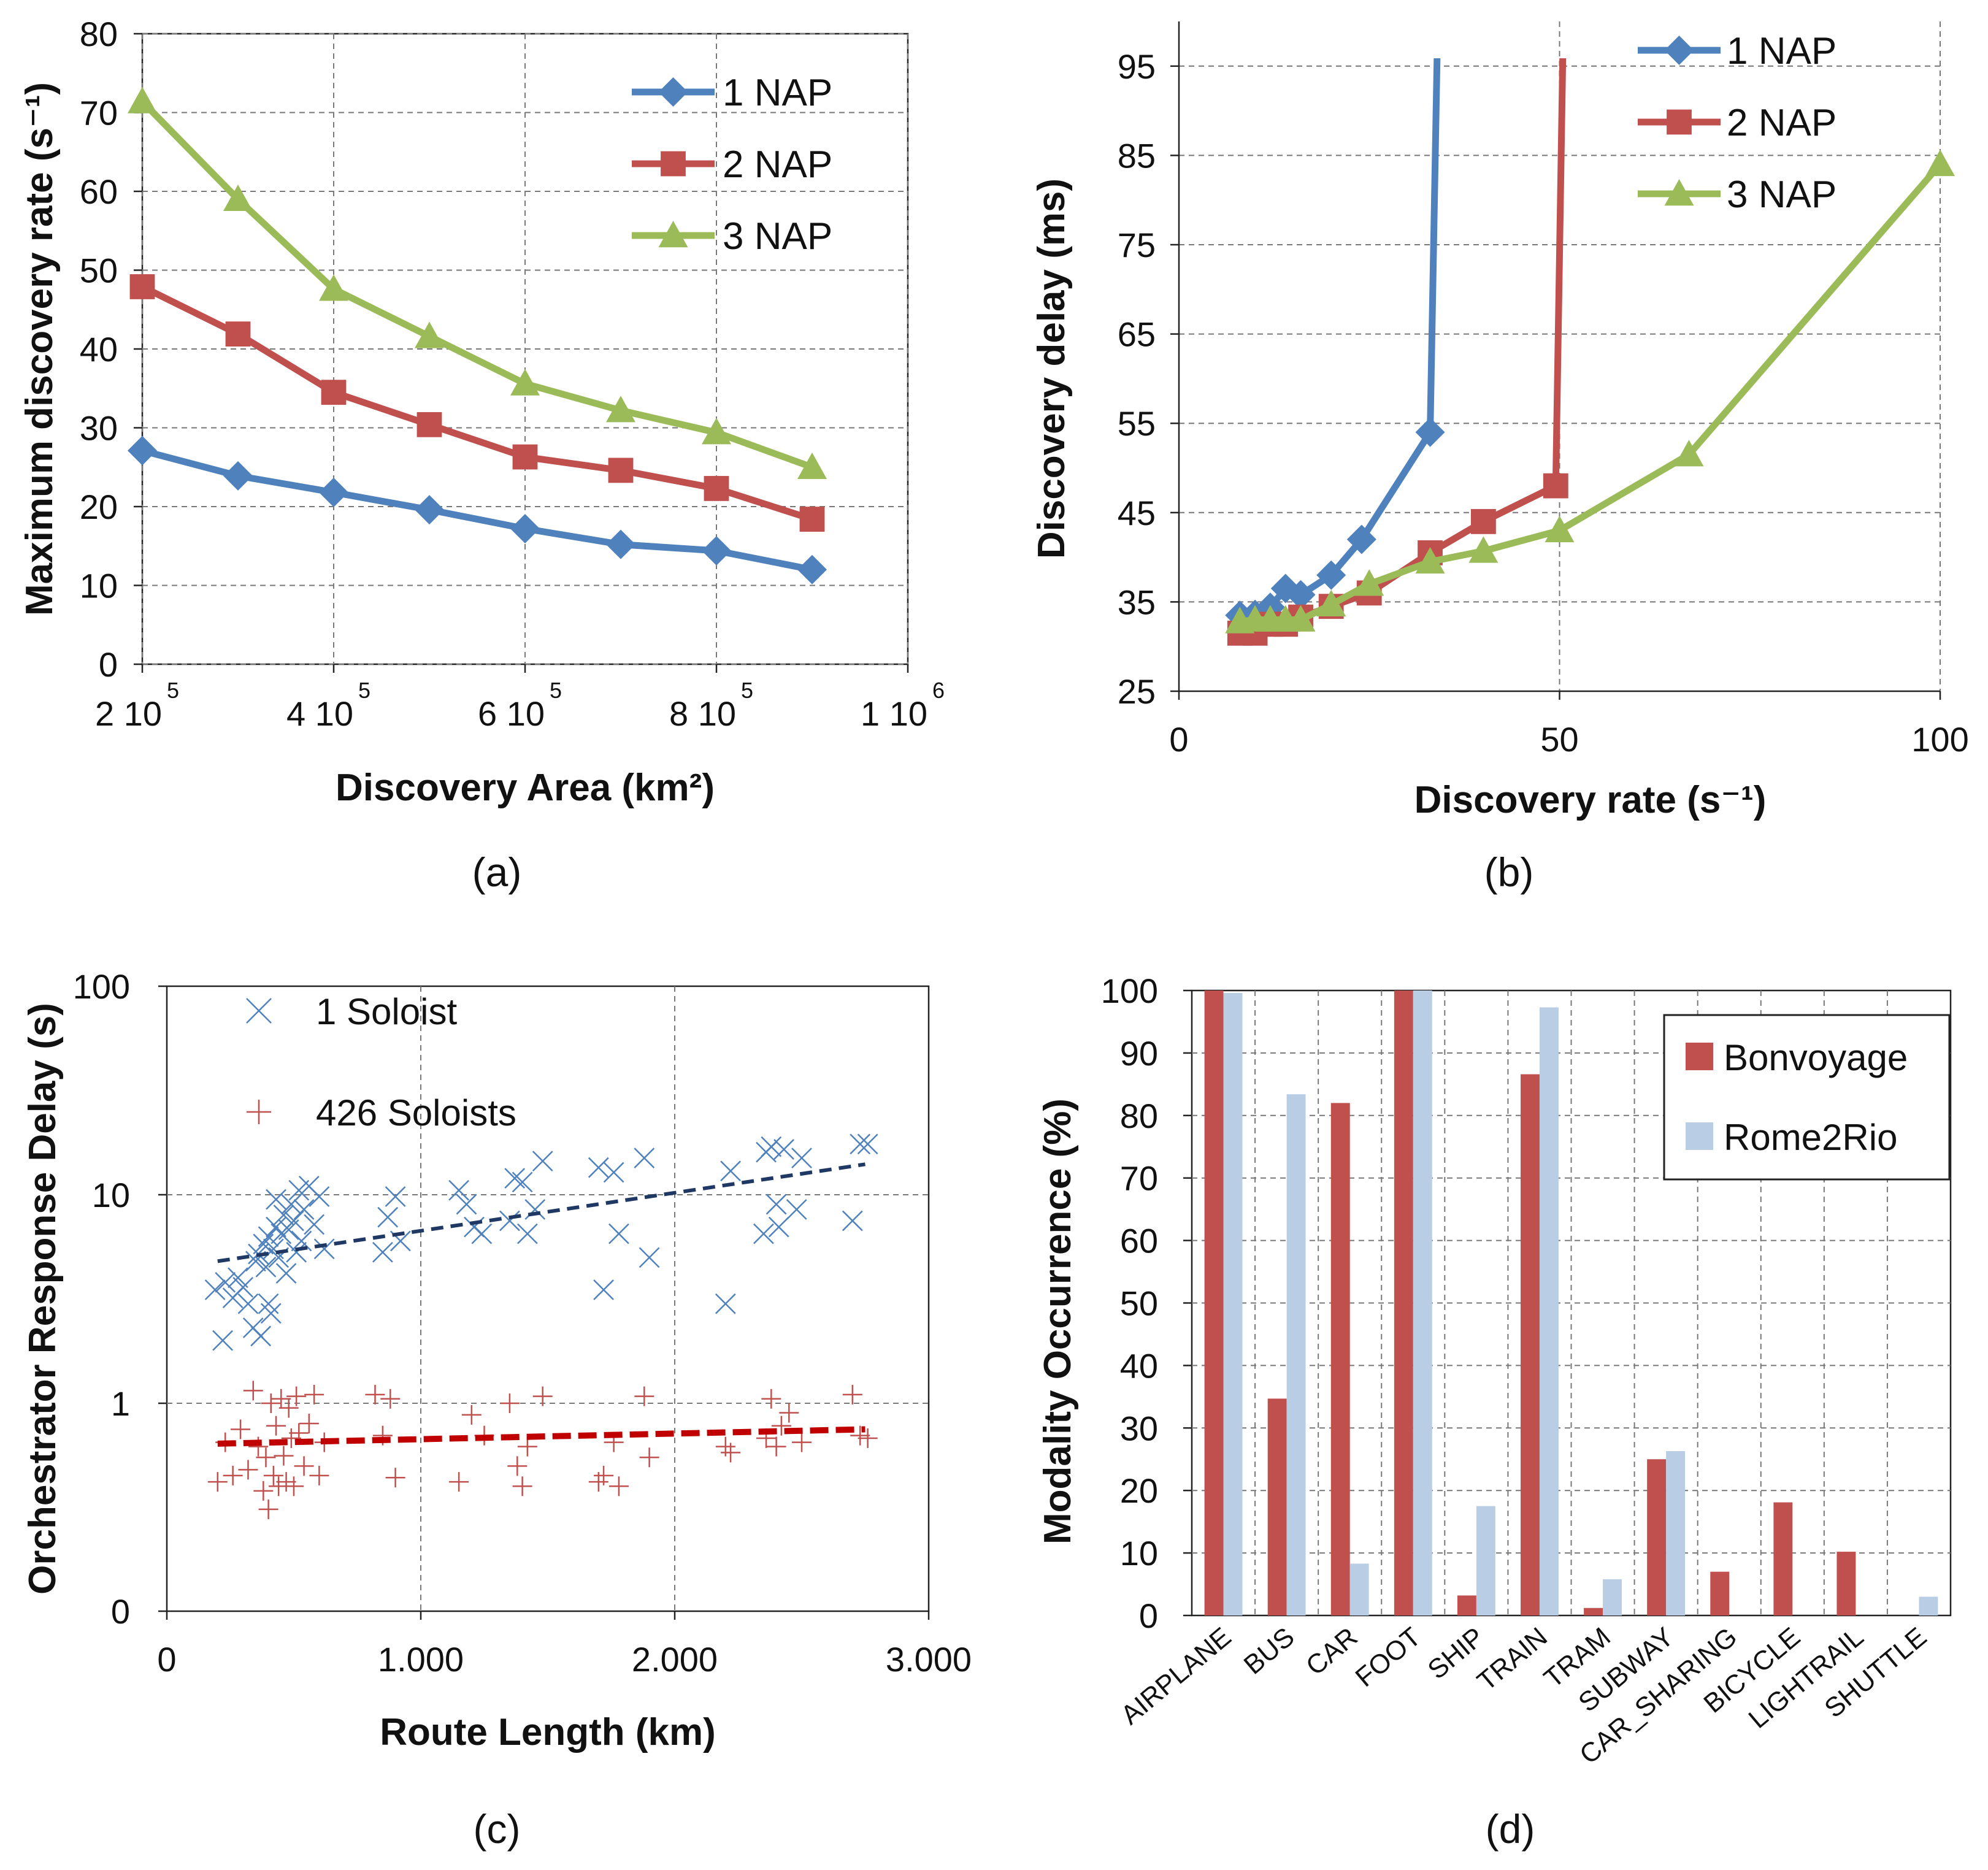 The height and width of the screenshot is (1870, 1988). I want to click on y-tick-label: 20, so click(99, 507).